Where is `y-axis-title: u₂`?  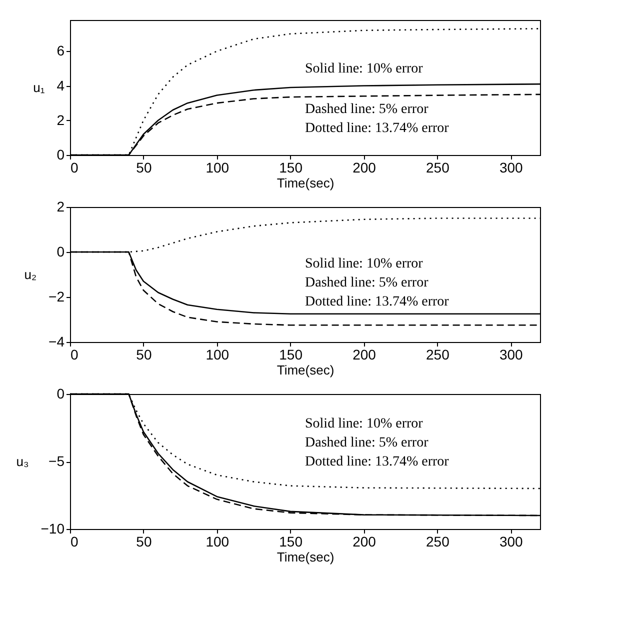
y-axis-title: u₂ is located at coordinates (30, 274).